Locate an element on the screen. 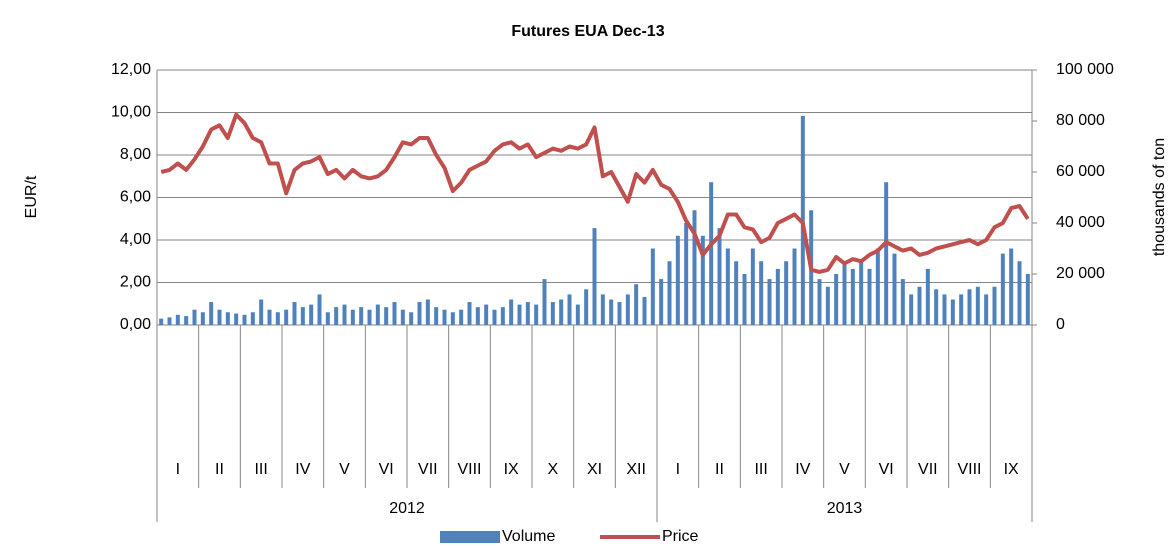 The image size is (1176, 548). y-tick-label: 6,00 is located at coordinates (135, 197).